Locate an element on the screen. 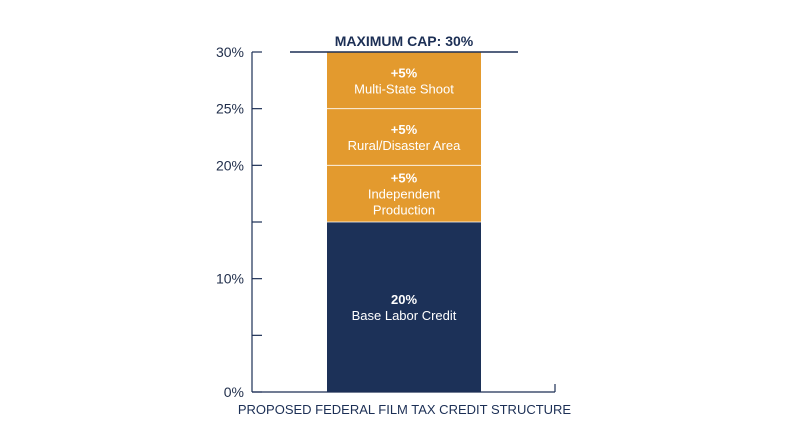 This screenshot has width=800, height=447. y-tick-label: 25% is located at coordinates (230, 109).